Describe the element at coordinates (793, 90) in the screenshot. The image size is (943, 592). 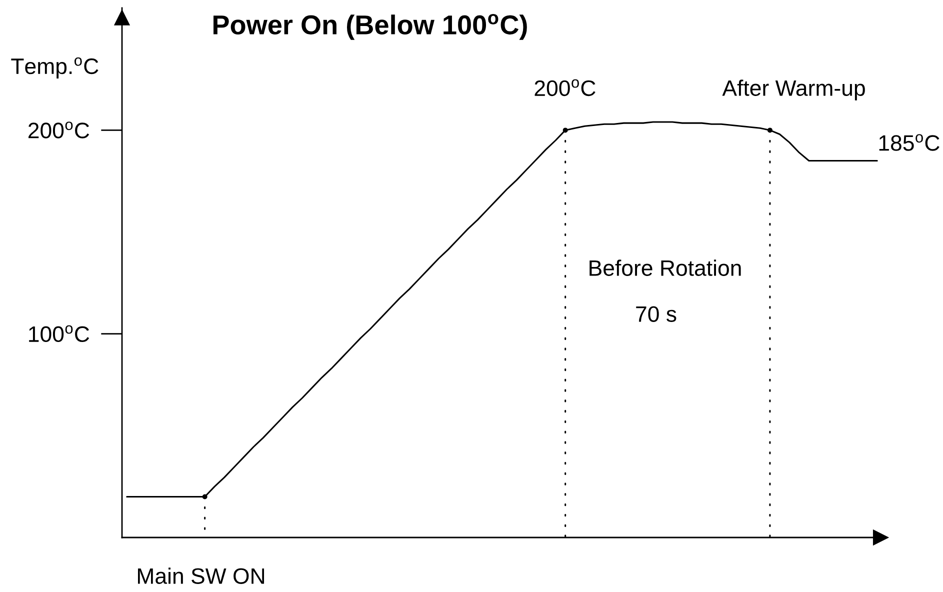
I see `annotation: After Warm-up` at that location.